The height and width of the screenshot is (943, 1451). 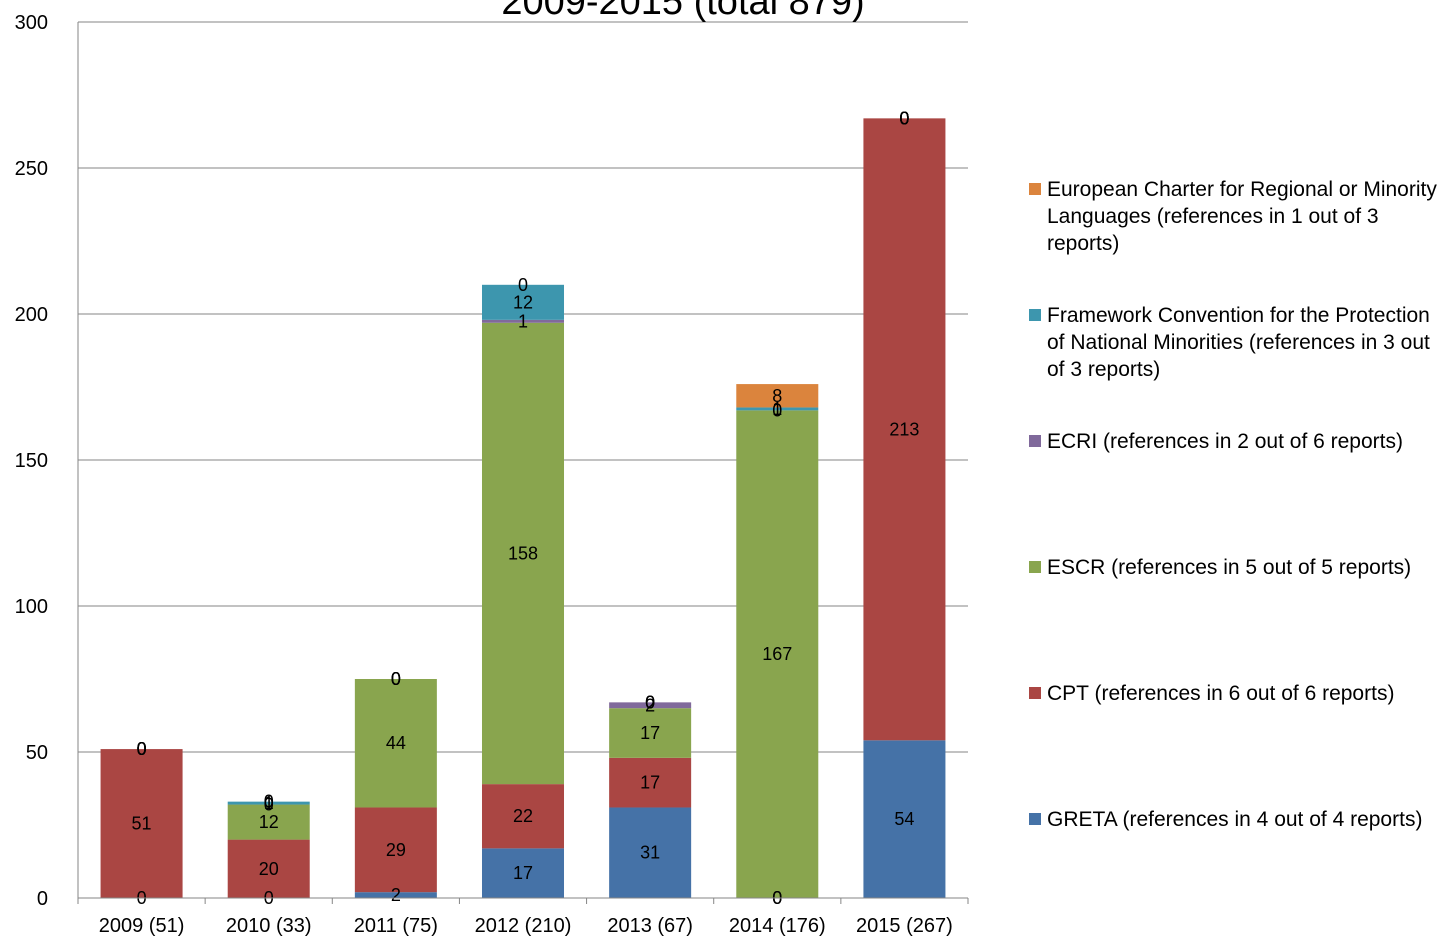 What do you see at coordinates (650, 926) in the screenshot?
I see `x-tick-label: 2013 (67)` at bounding box center [650, 926].